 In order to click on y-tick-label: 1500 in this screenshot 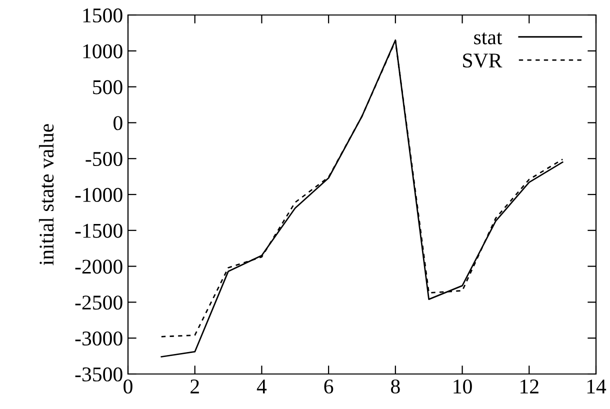, I will do `click(102, 15)`.